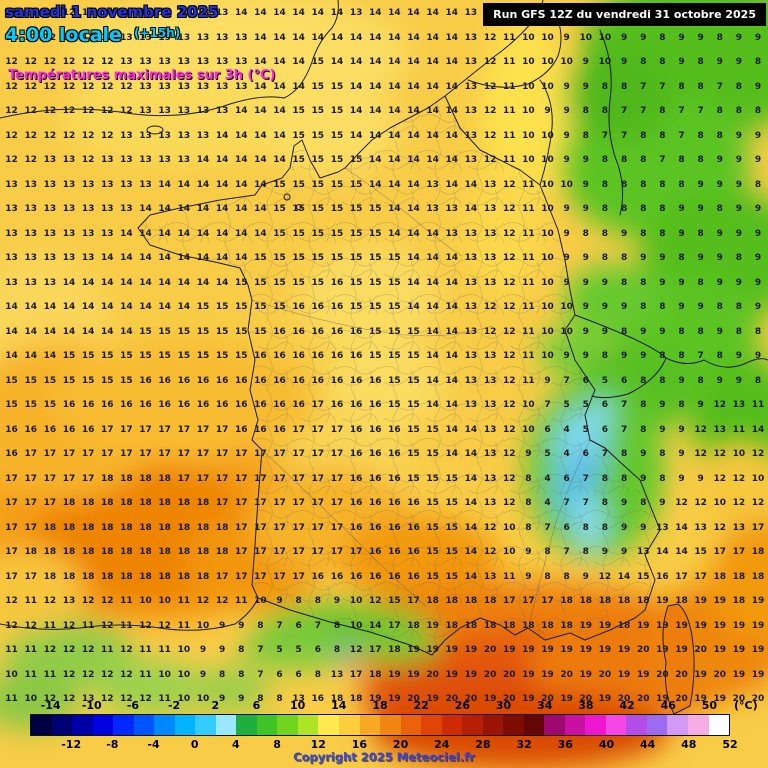 The height and width of the screenshot is (768, 768). What do you see at coordinates (30, 503) in the screenshot?
I see `temp-value: 17` at bounding box center [30, 503].